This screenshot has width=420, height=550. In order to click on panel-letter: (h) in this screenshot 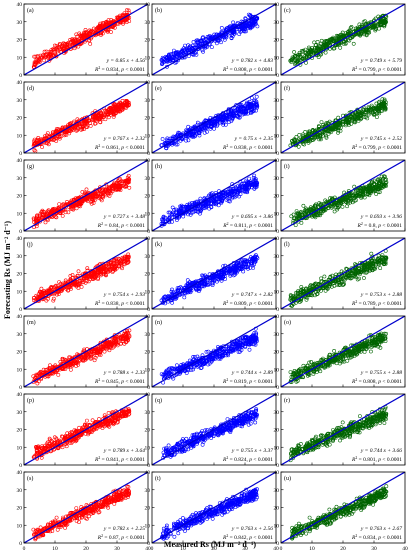, I will do `click(158, 166)`.